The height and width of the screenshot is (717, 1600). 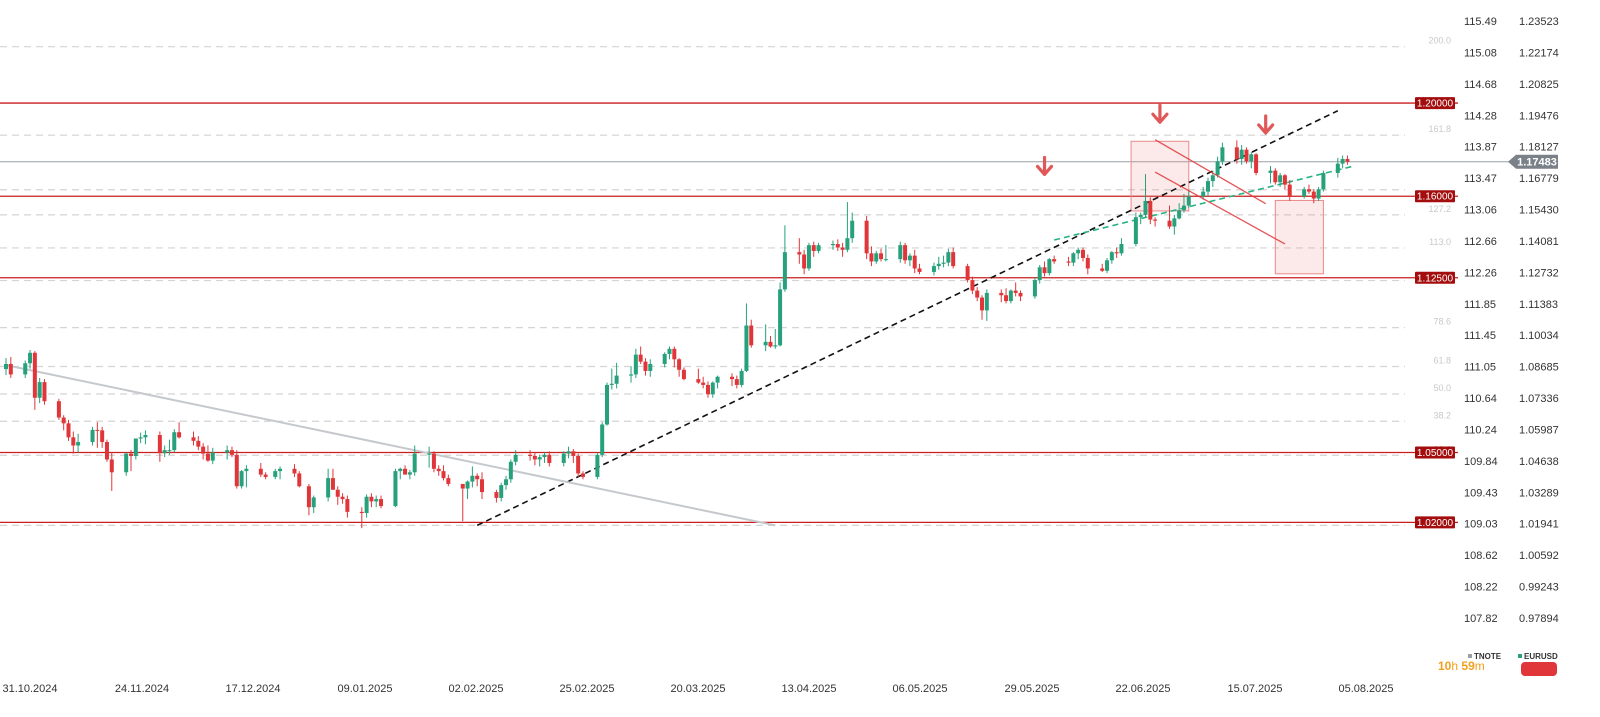 What do you see at coordinates (1481, 462) in the screenshot?
I see `y-tick-left: 109.84` at bounding box center [1481, 462].